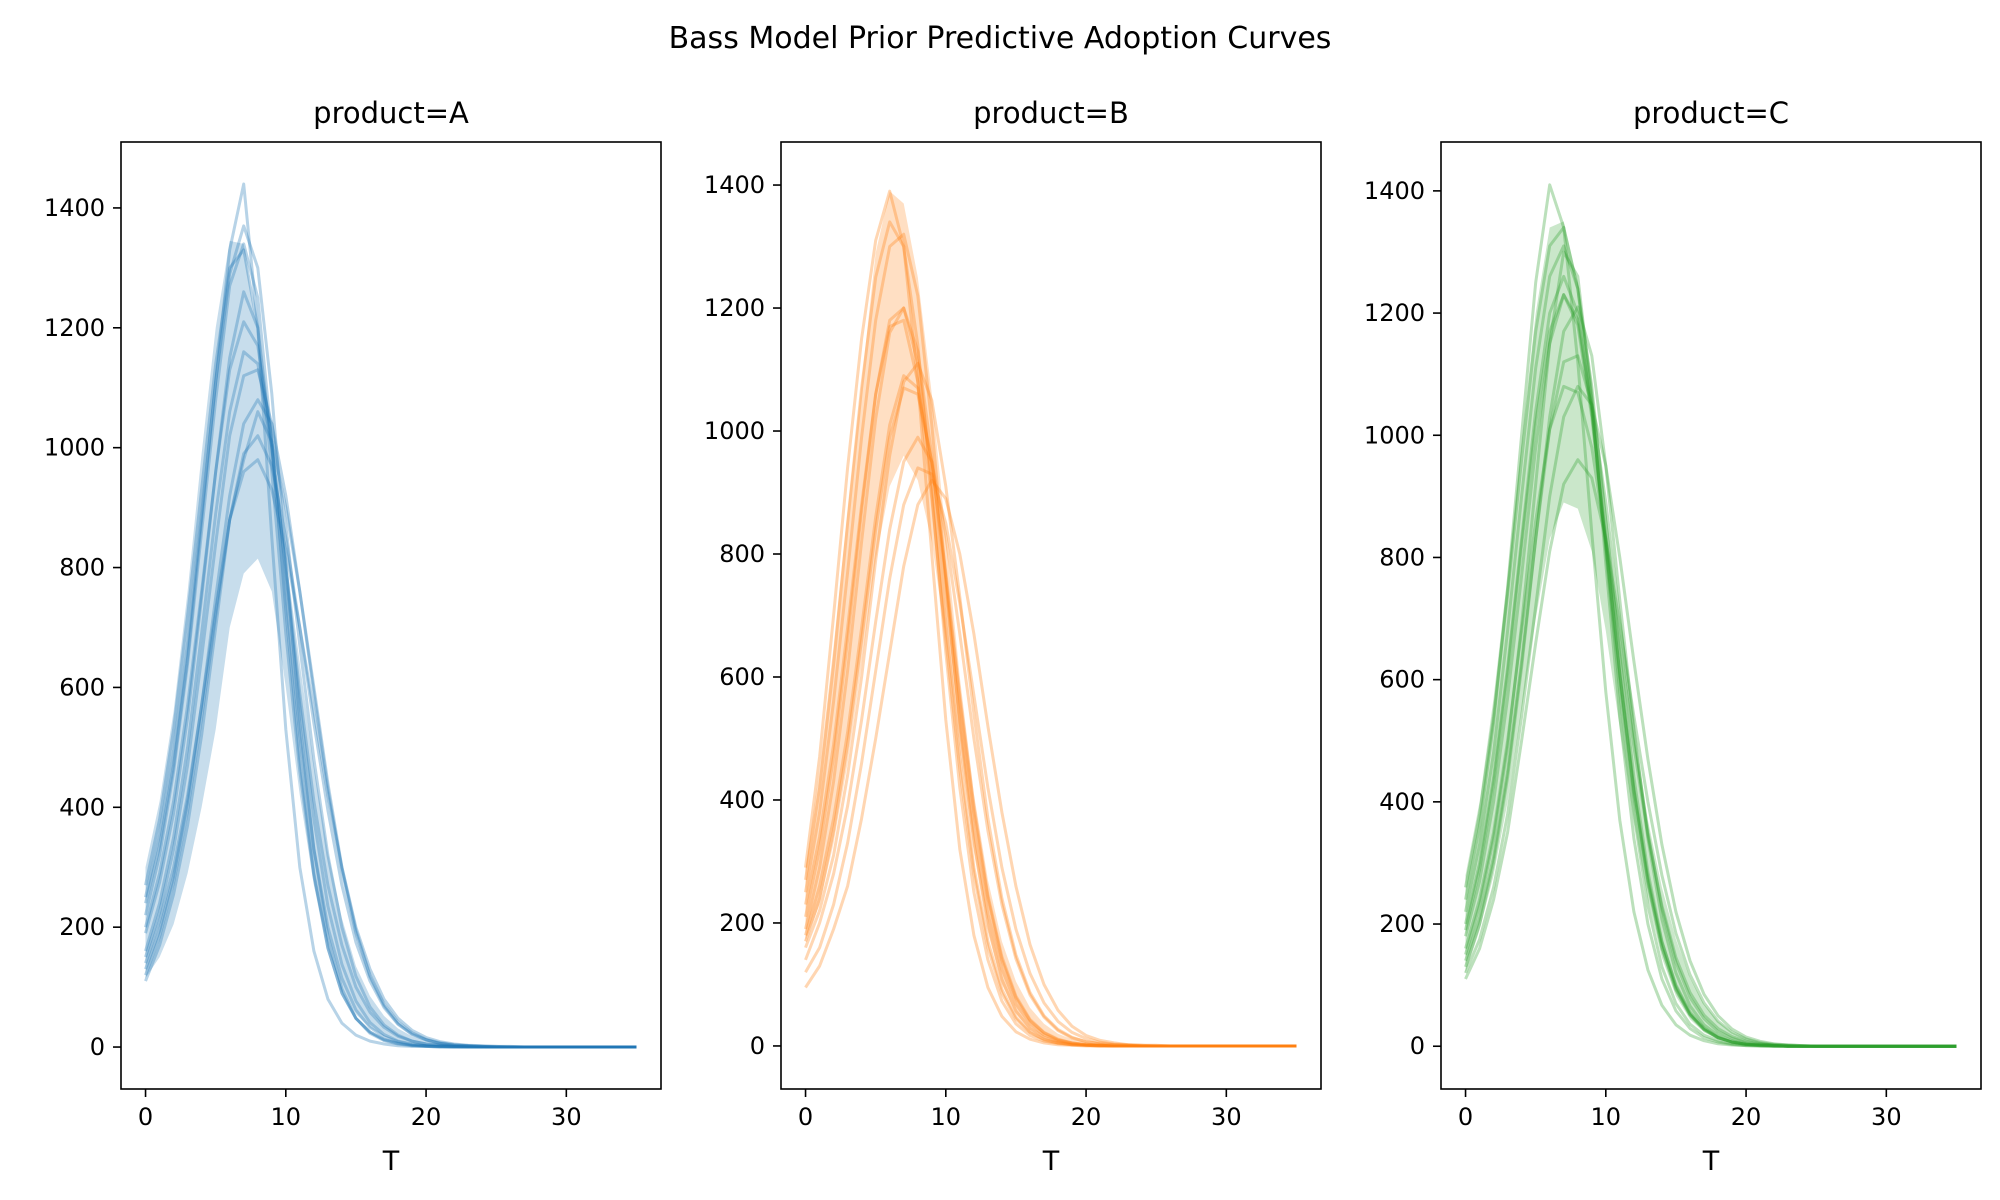 The height and width of the screenshot is (1200, 2000). Describe the element at coordinates (1051, 113) in the screenshot. I see `subplot-title: product=B` at that location.